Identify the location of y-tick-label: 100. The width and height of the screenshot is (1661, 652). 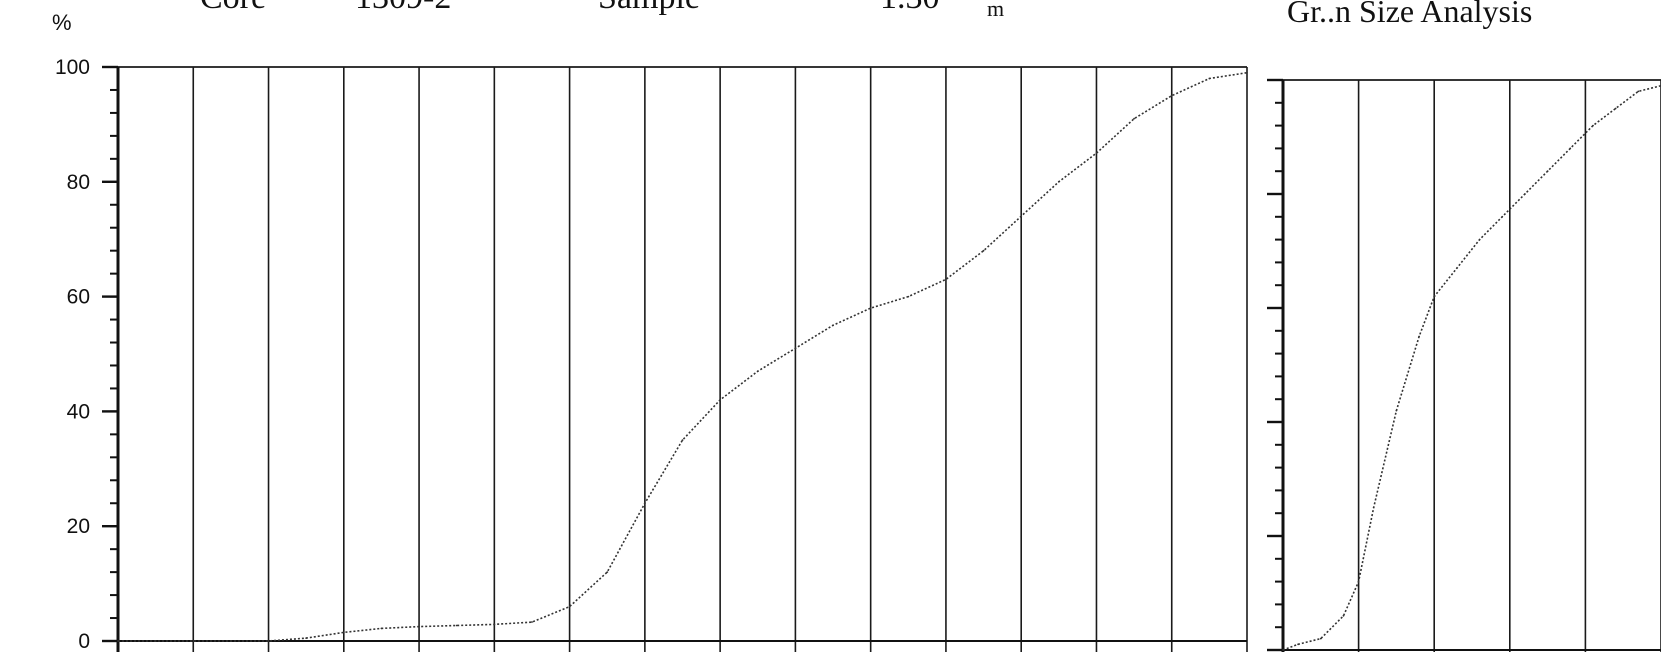
(72, 67).